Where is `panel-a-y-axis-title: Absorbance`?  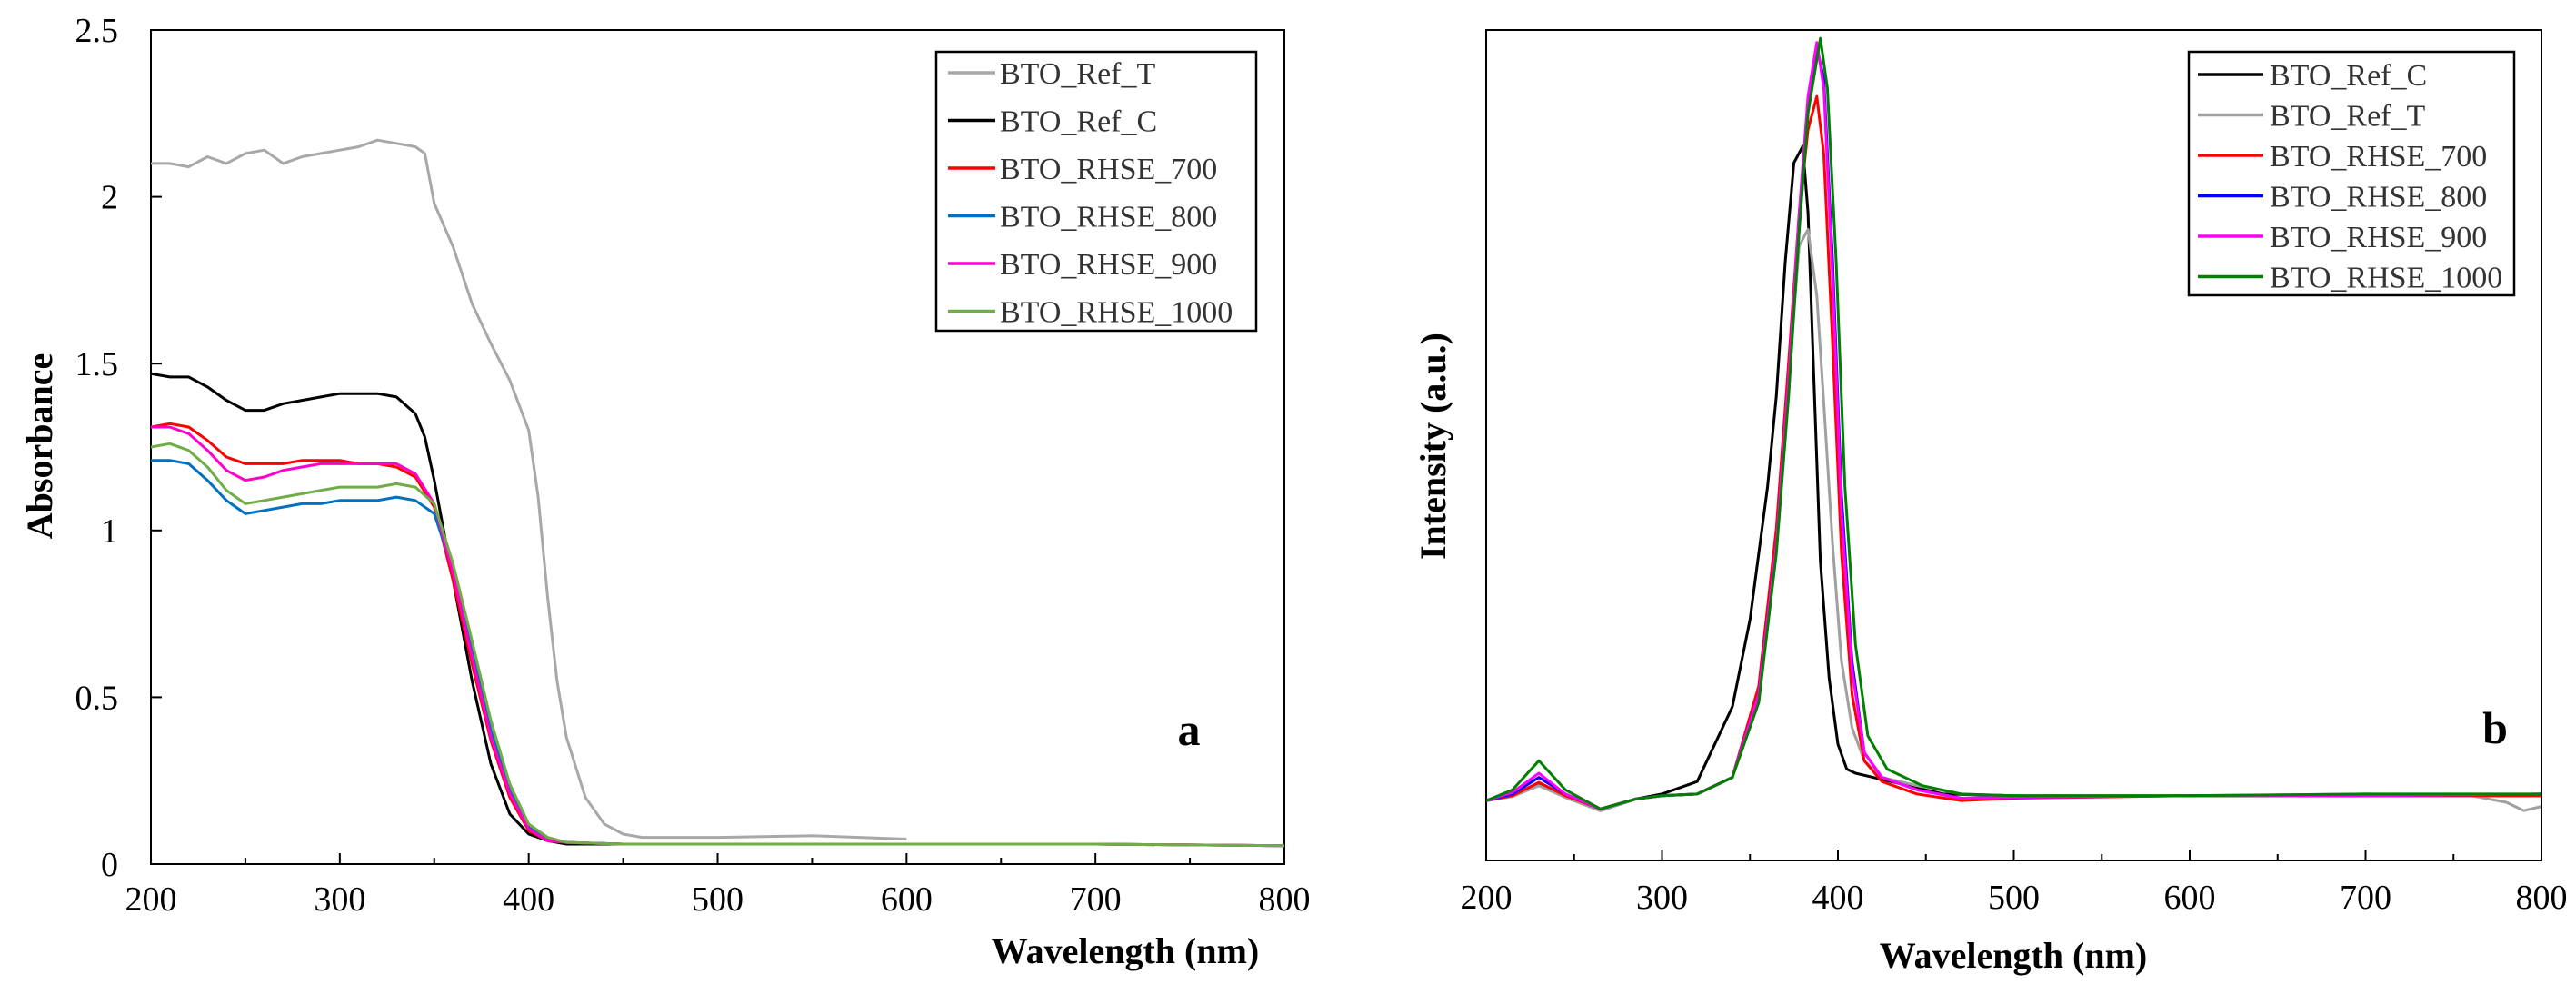 panel-a-y-axis-title: Absorbance is located at coordinates (39, 446).